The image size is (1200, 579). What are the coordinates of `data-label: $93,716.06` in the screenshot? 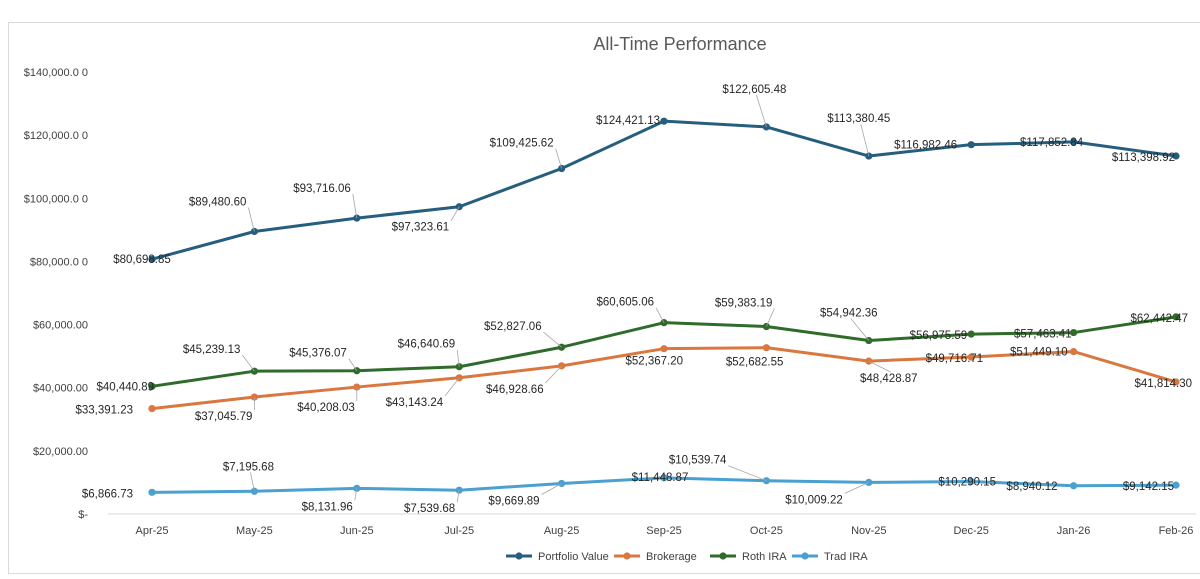 It's located at (322, 189).